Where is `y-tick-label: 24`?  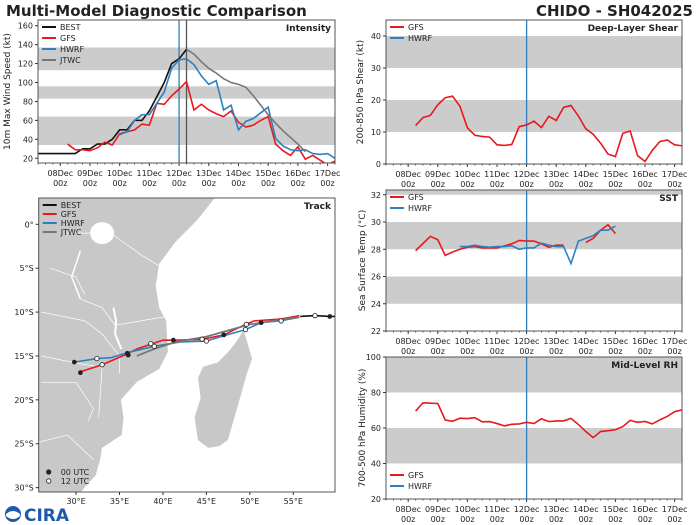
y-tick-label: 24 is located at coordinates (376, 304).